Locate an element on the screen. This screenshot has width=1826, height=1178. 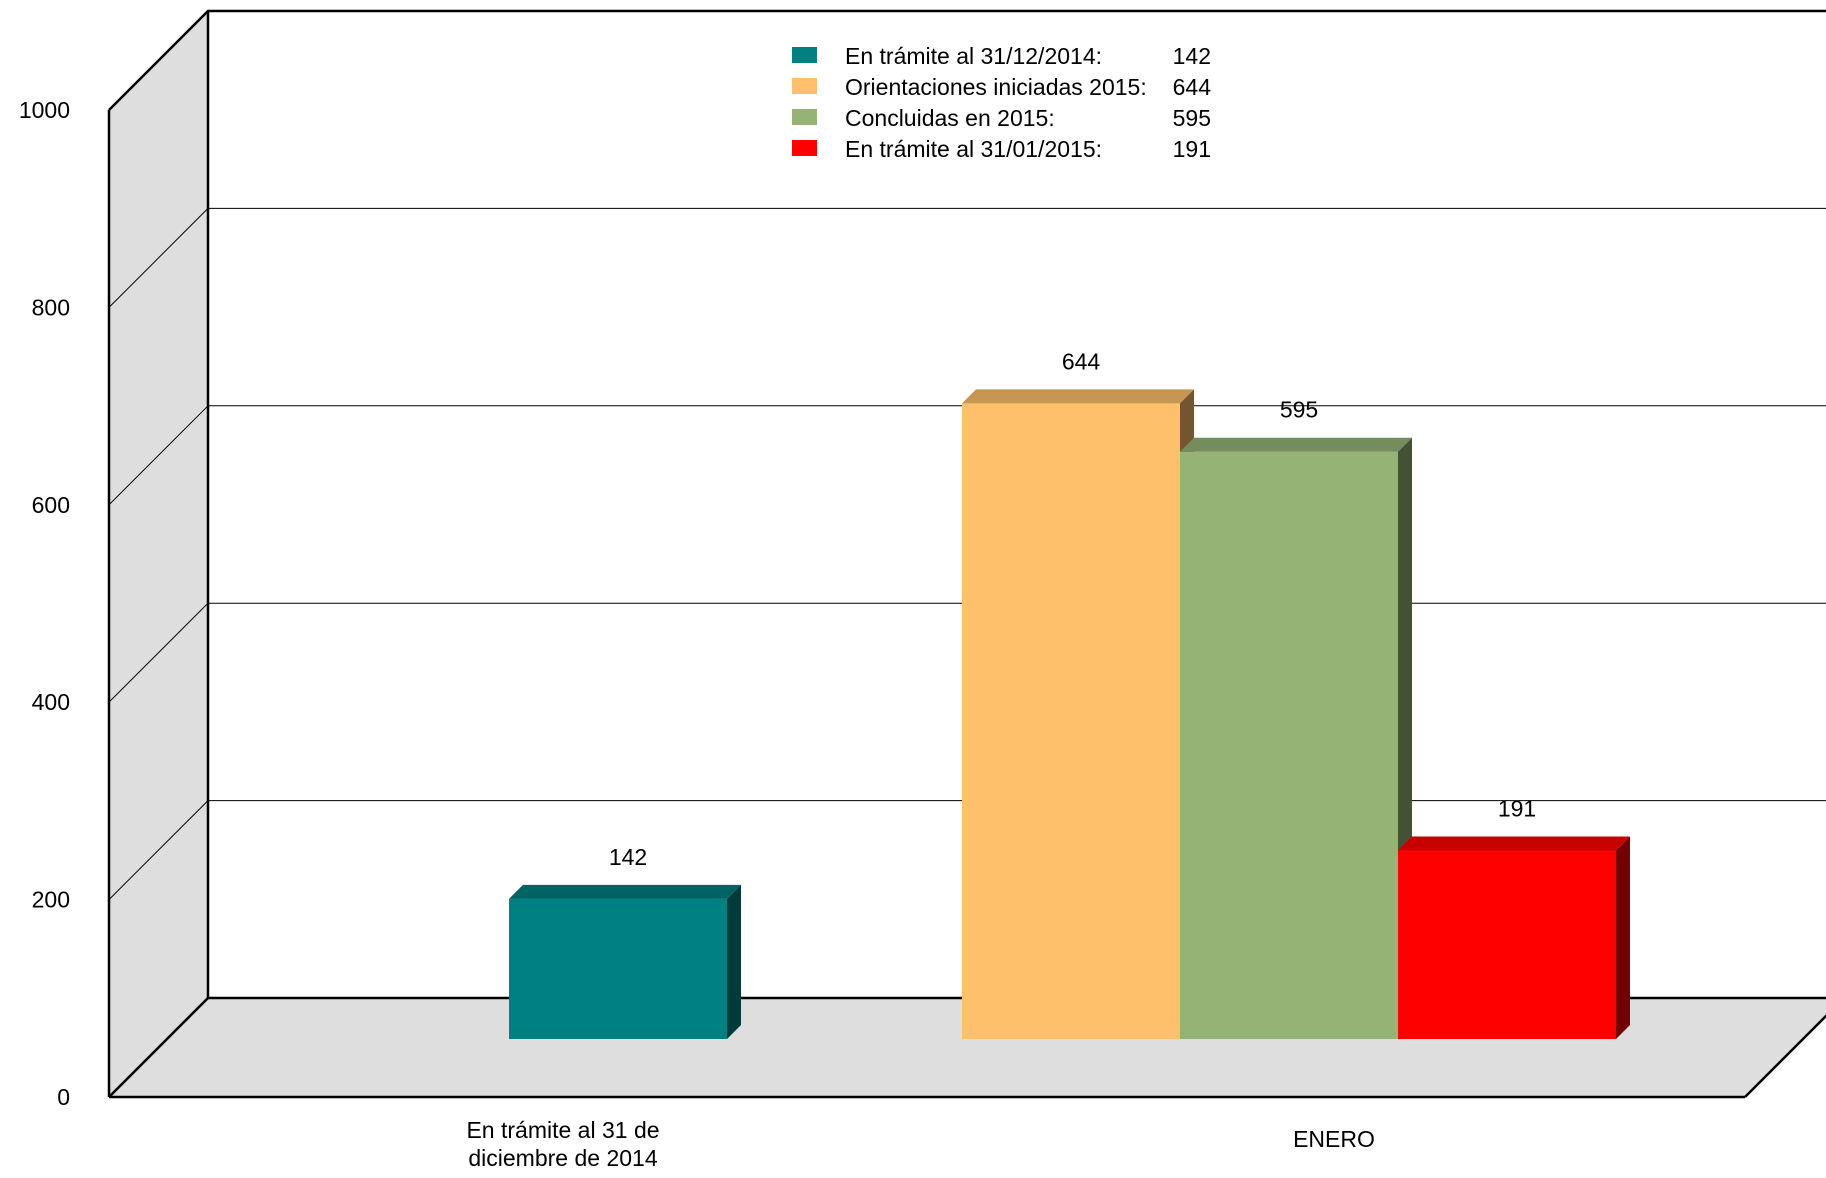
y-tick-label: 800 is located at coordinates (51, 307).